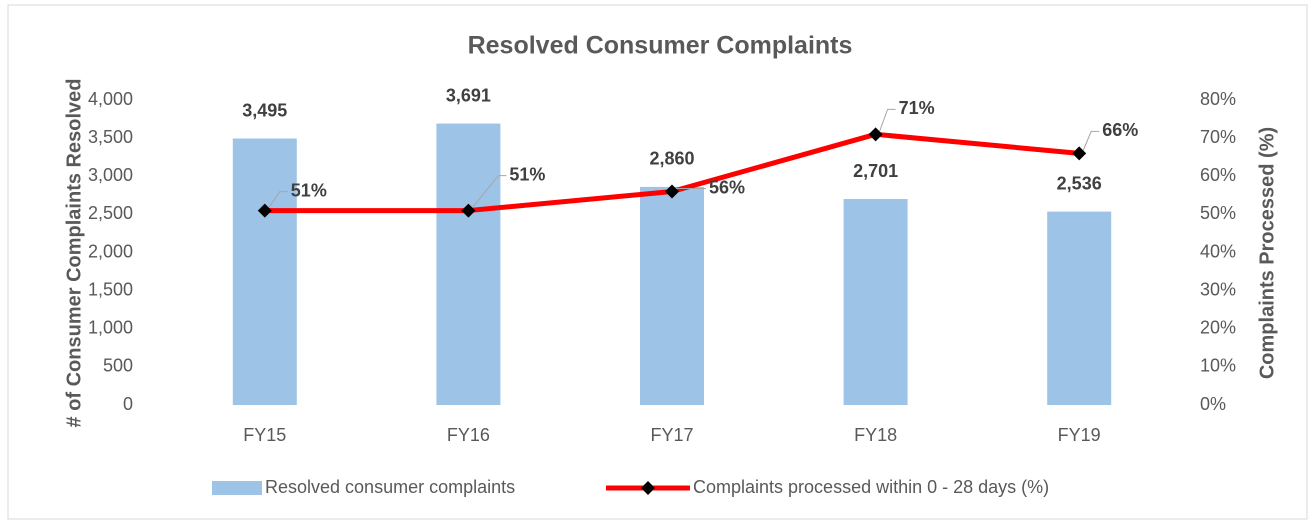  I want to click on data-label: 3,691, so click(468, 95).